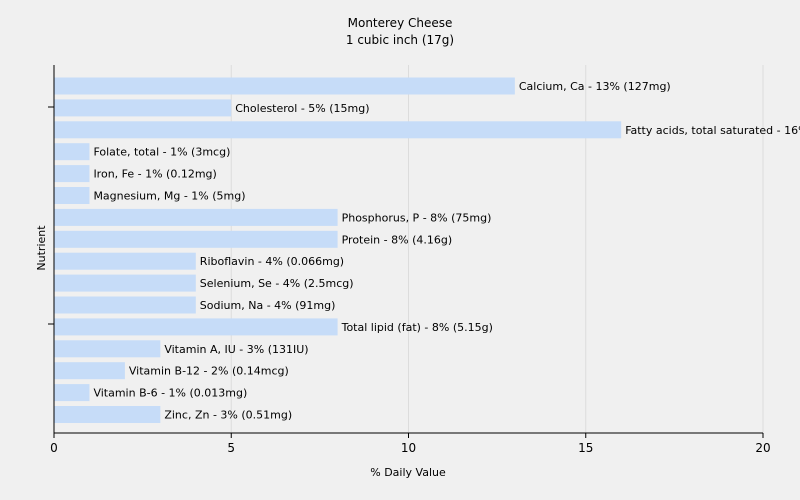 Image resolution: width=800 pixels, height=500 pixels. Describe the element at coordinates (408, 448) in the screenshot. I see `x-tick-label: 10` at that location.